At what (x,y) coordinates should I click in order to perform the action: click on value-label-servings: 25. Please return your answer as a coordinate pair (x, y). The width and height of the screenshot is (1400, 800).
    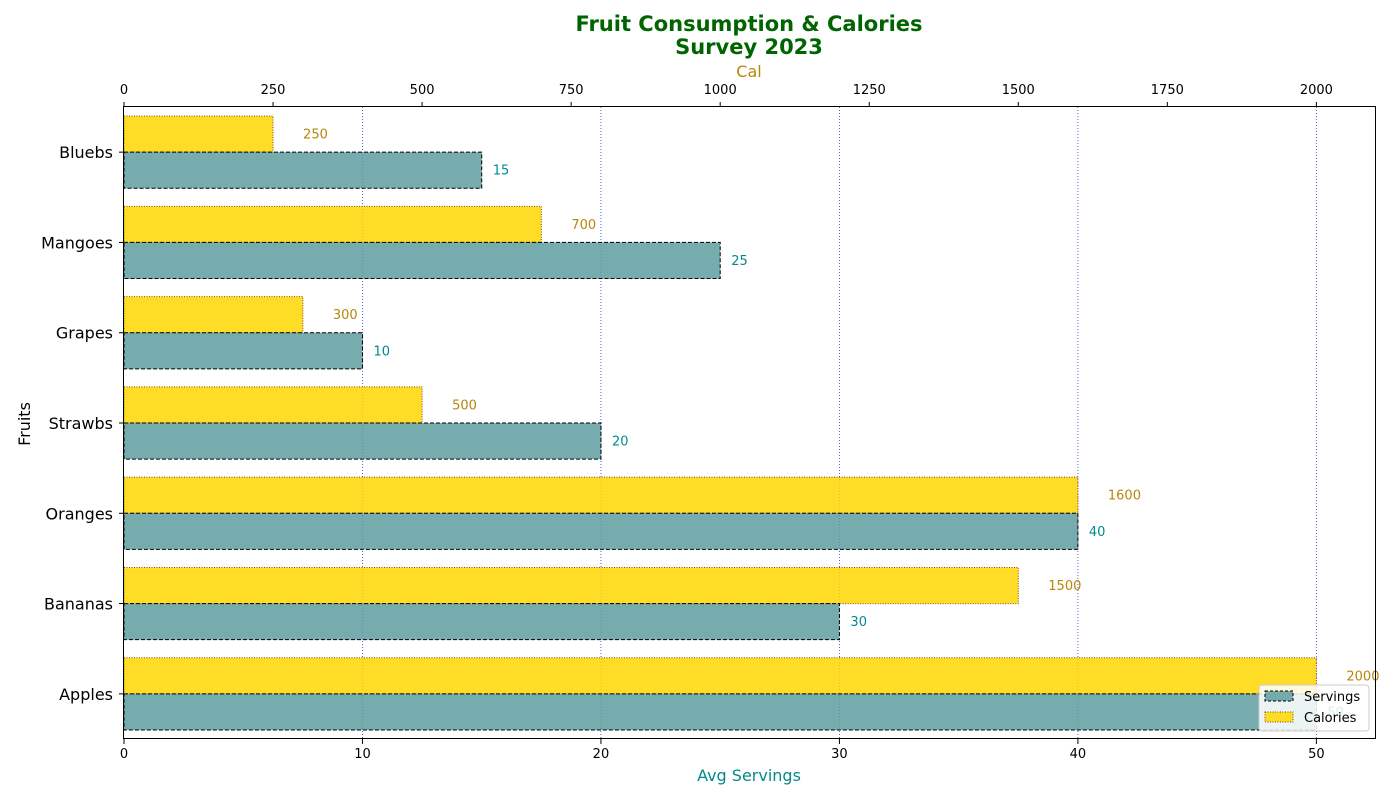
    Looking at the image, I should click on (739, 261).